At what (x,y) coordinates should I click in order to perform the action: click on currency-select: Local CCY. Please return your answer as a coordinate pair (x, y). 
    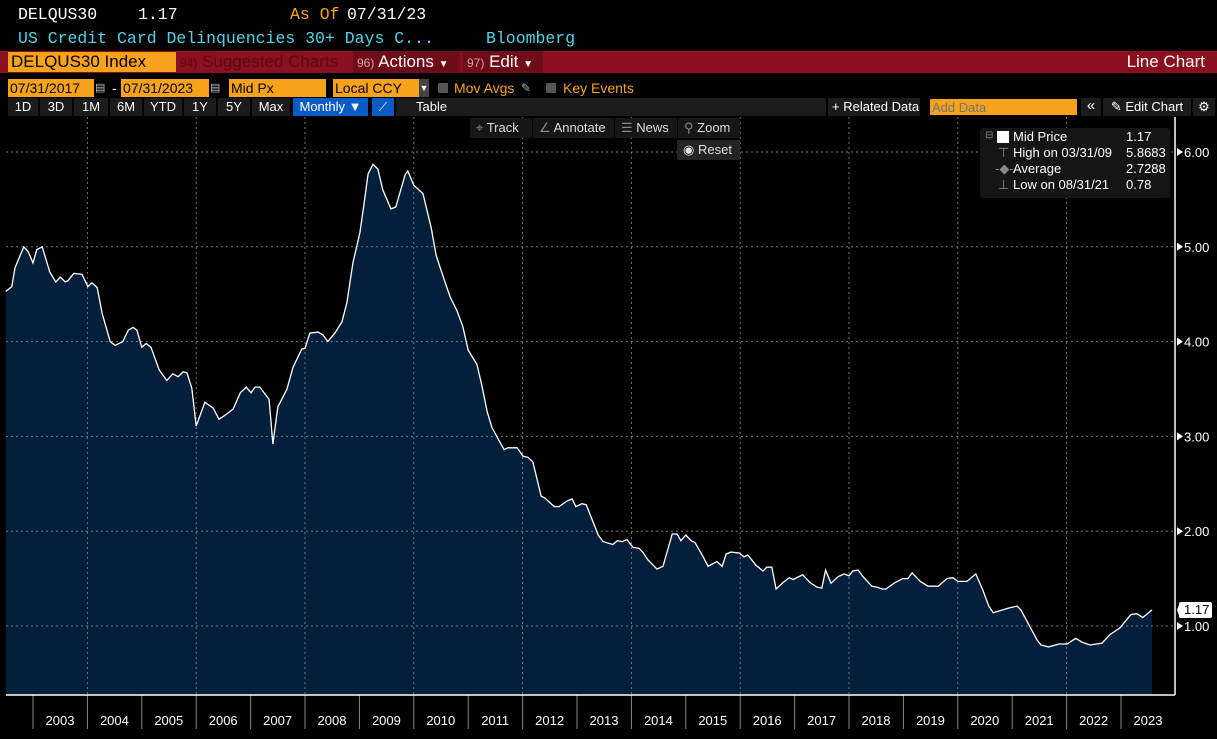
    Looking at the image, I should click on (376, 88).